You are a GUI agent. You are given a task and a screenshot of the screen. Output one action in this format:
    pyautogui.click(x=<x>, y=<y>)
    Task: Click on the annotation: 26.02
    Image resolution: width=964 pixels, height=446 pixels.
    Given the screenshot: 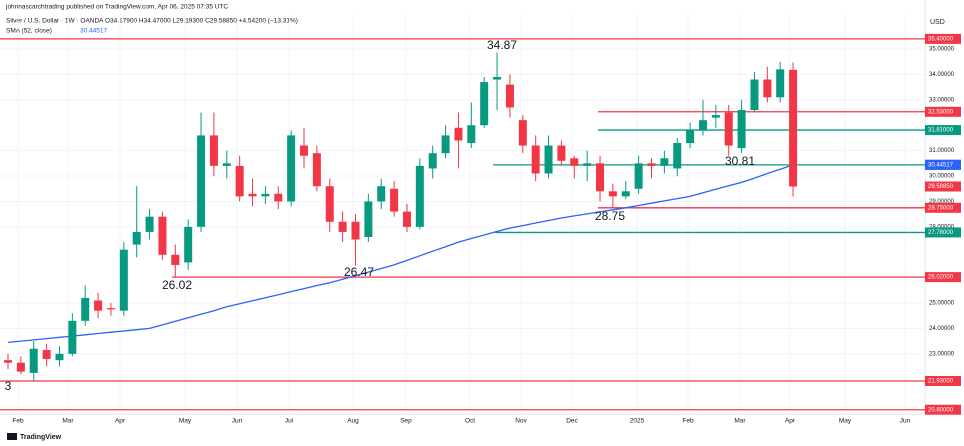 What is the action you would take?
    pyautogui.click(x=177, y=285)
    